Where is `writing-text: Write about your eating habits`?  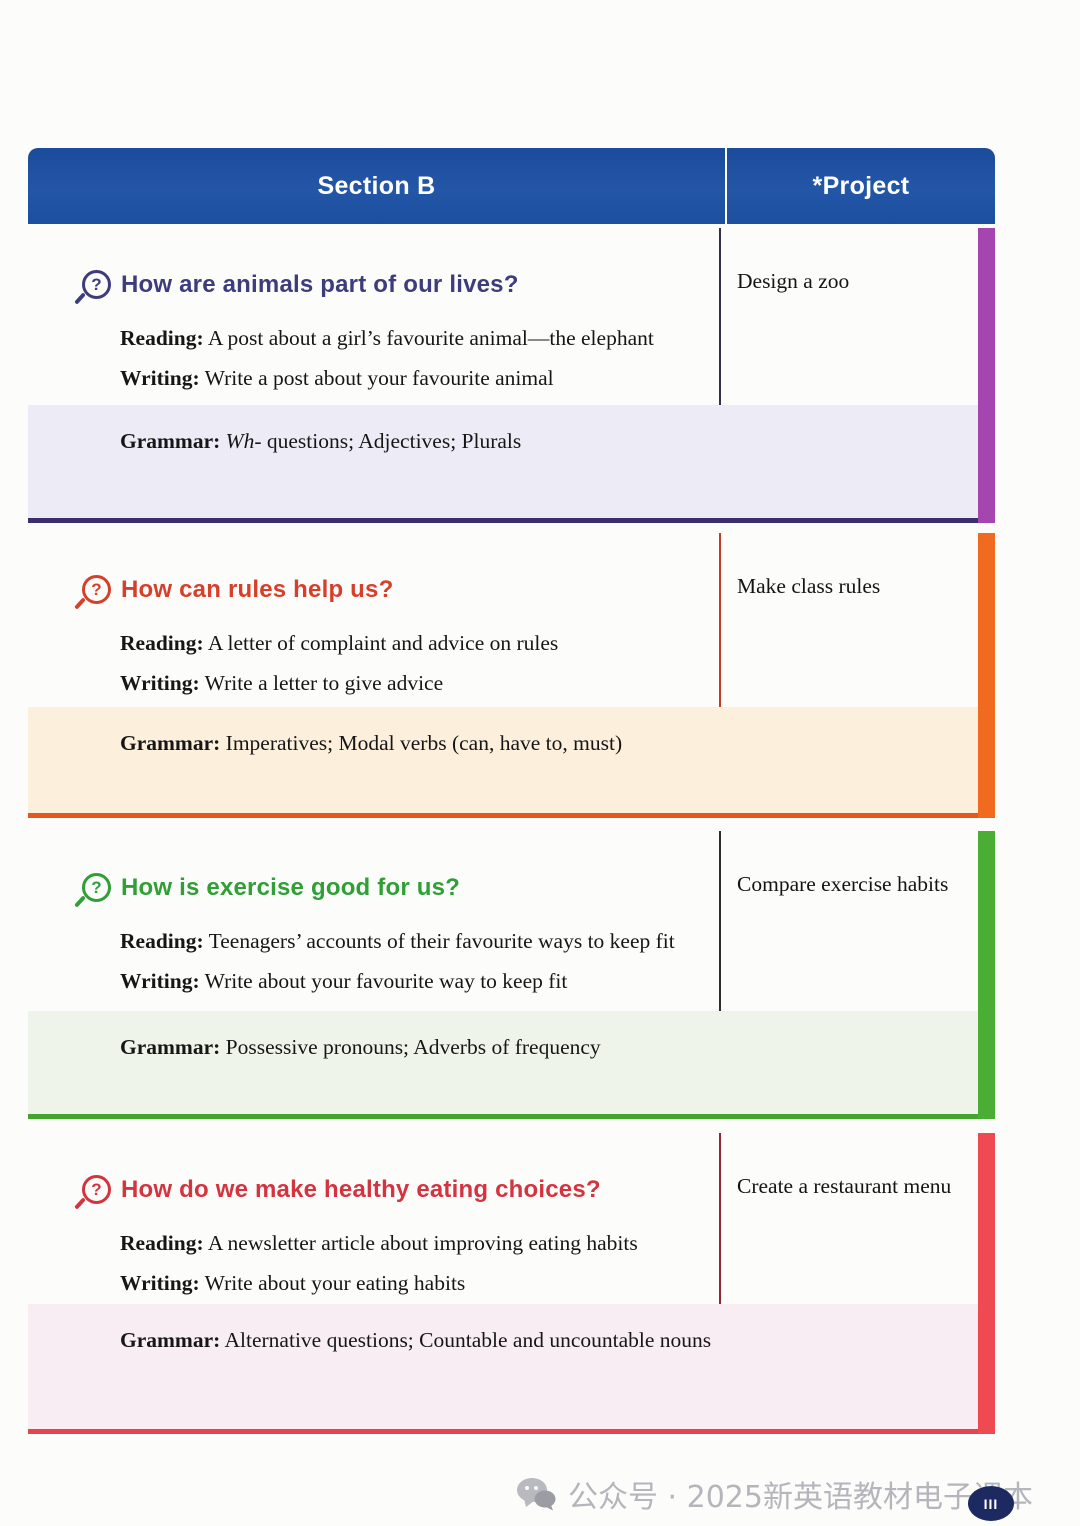 writing-text: Write about your eating habits is located at coordinates (335, 1283).